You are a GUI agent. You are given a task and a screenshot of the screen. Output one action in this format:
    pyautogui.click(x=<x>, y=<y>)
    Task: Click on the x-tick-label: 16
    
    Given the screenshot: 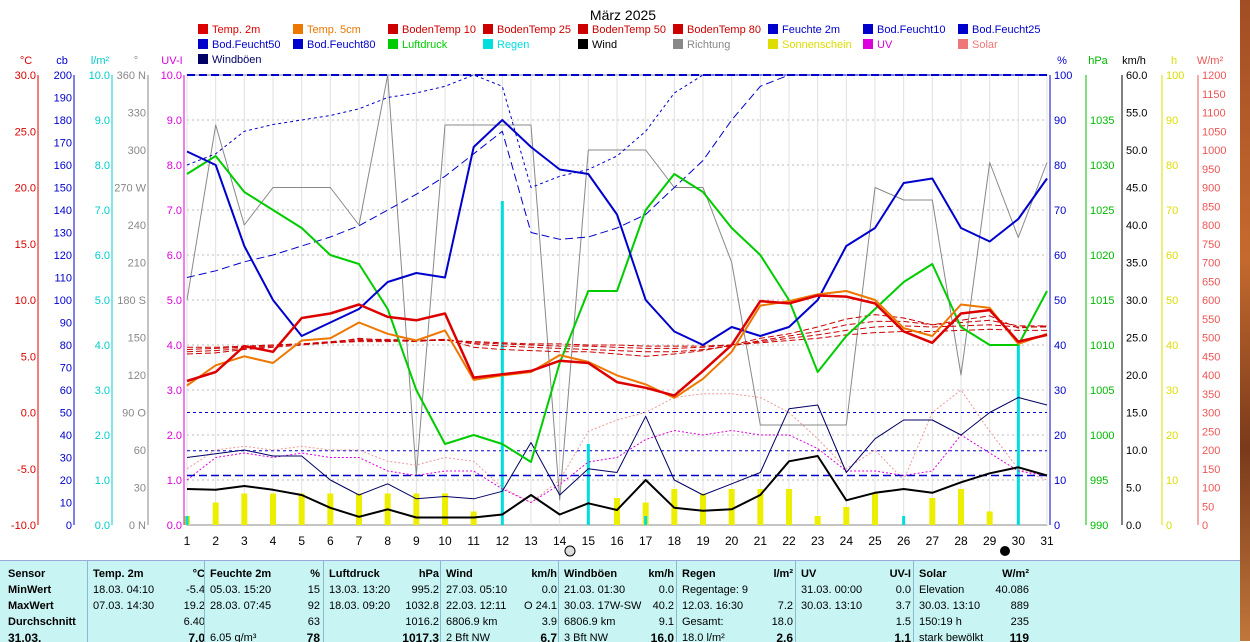 What is the action you would take?
    pyautogui.click(x=617, y=541)
    